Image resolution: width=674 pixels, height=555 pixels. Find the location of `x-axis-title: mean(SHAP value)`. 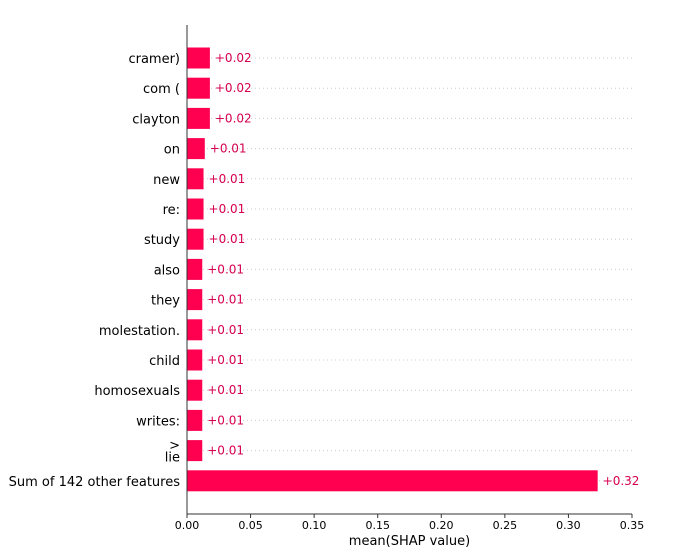

x-axis-title: mean(SHAP value) is located at coordinates (409, 541).